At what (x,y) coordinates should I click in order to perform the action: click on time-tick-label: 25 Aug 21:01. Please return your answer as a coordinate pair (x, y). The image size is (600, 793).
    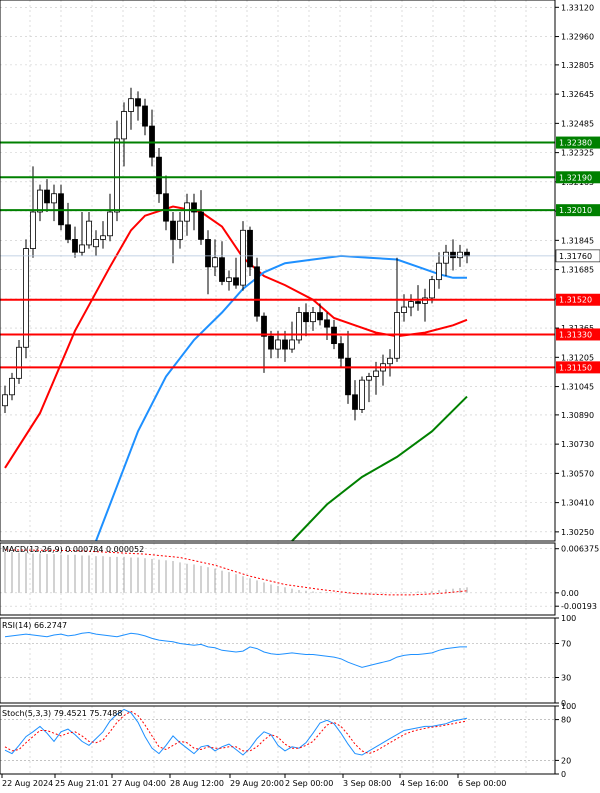
    Looking at the image, I should click on (82, 783).